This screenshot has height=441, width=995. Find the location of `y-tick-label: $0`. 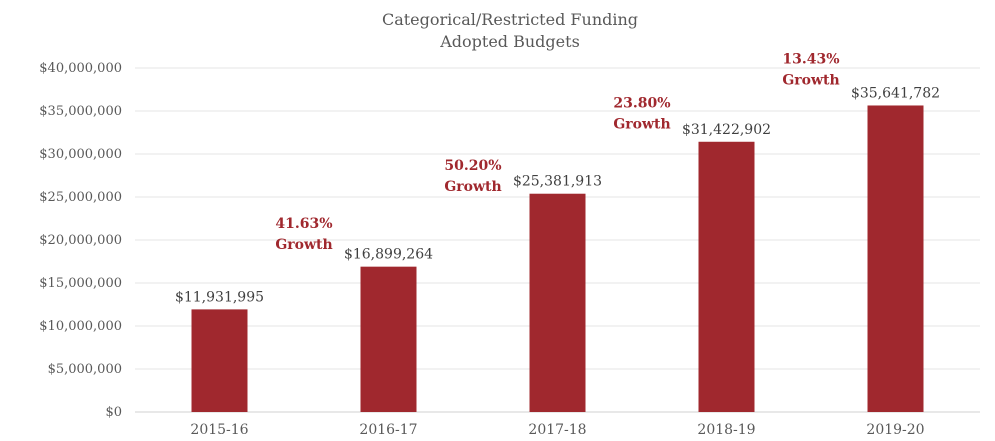

y-tick-label: $0 is located at coordinates (113, 412).